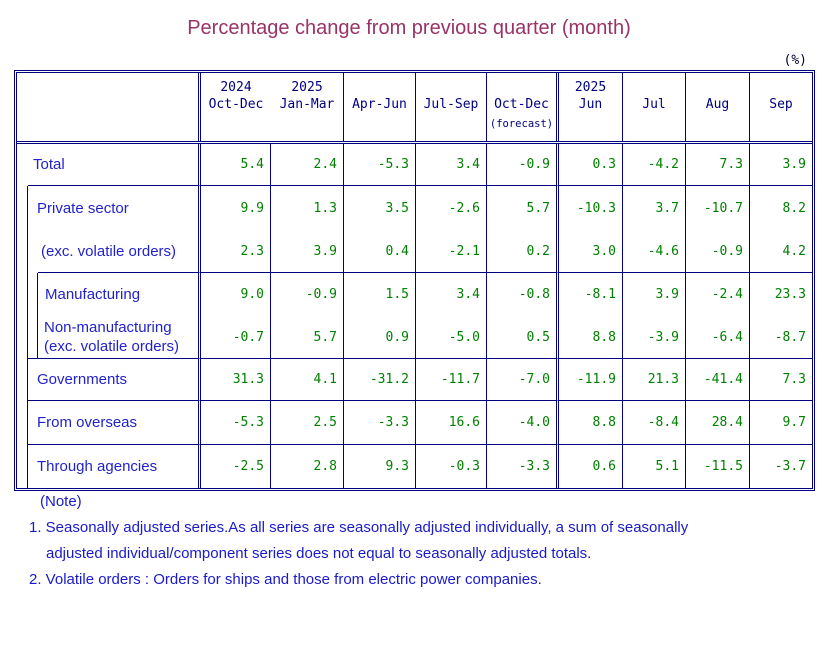  Describe the element at coordinates (307, 107) in the screenshot. I see `column-header-2025-jan-mar: 2025 Jan-Mar` at that location.